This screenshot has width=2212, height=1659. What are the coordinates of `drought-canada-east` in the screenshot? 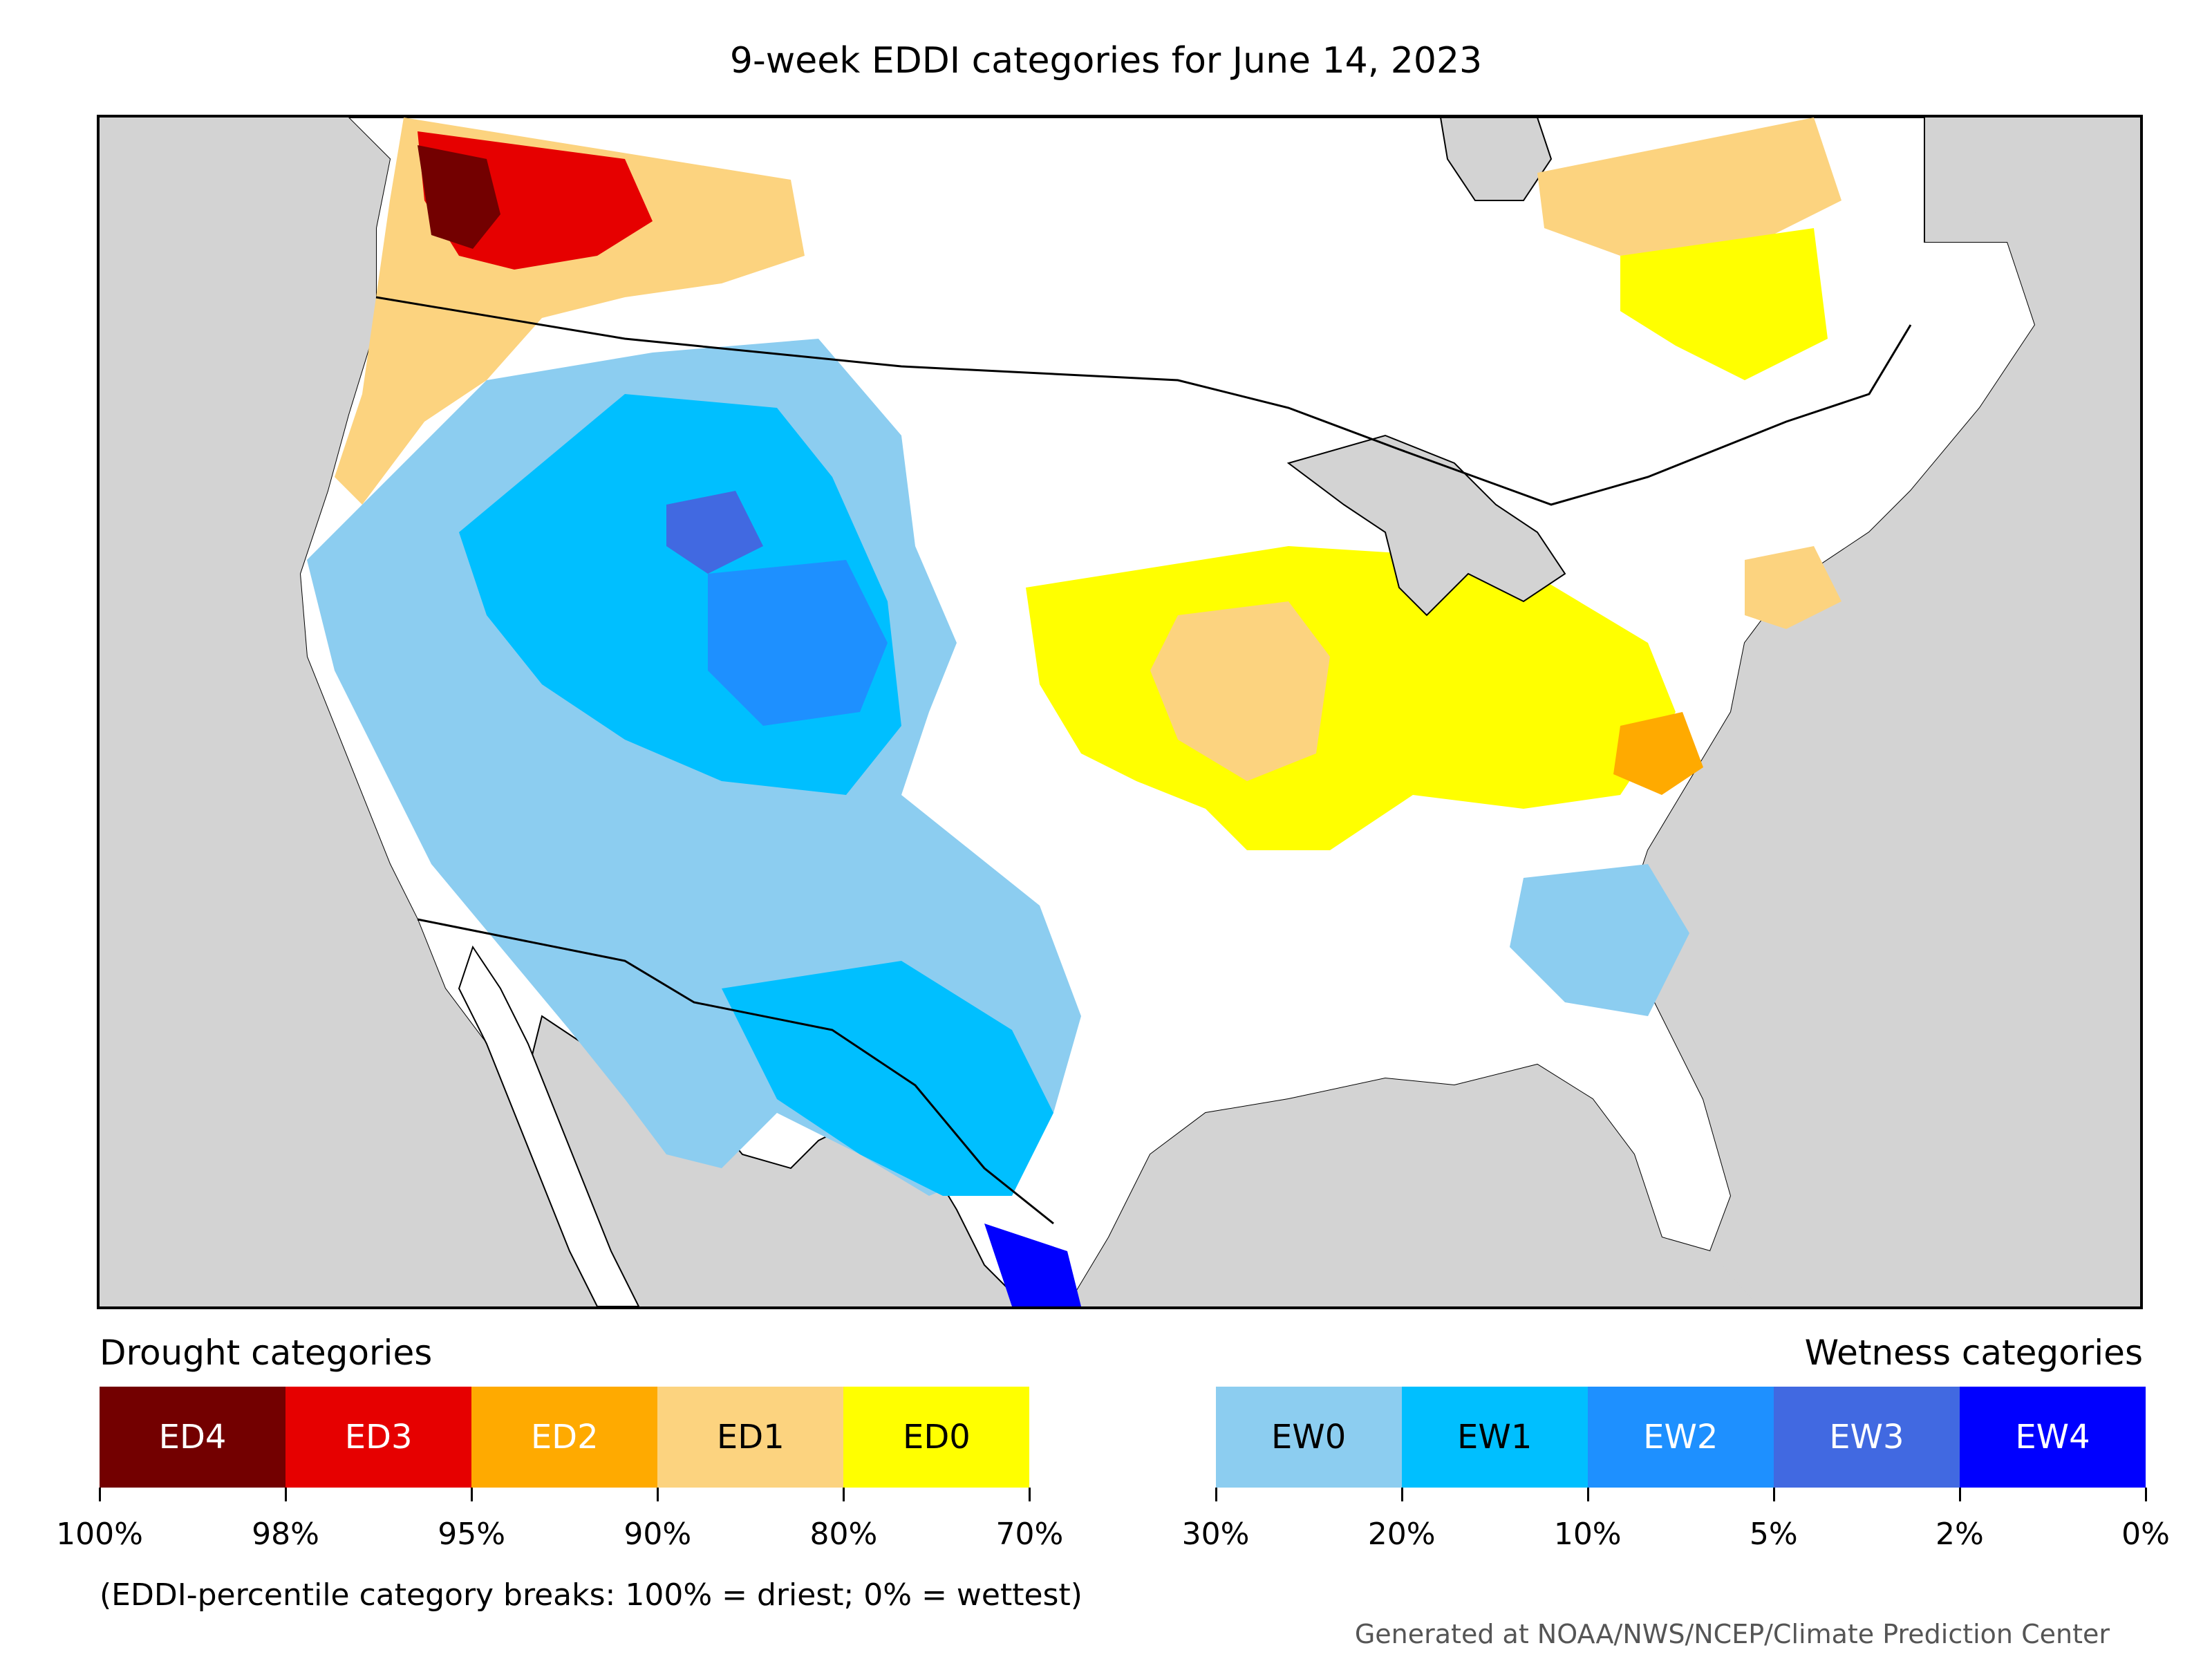 It's located at (1689, 187).